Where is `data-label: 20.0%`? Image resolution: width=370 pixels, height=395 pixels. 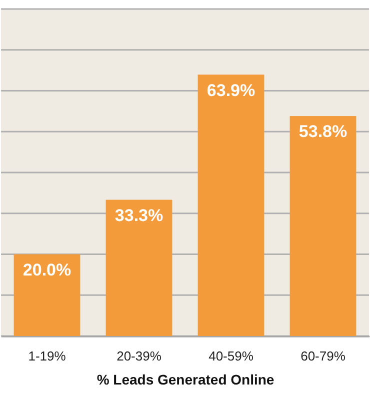
data-label: 20.0% is located at coordinates (47, 270).